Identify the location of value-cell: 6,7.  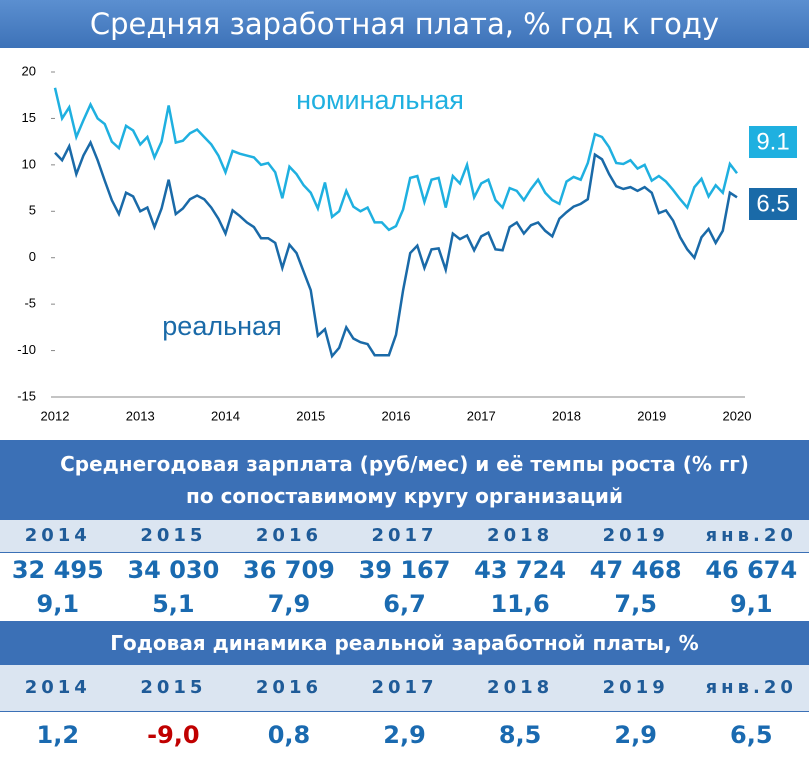
(404, 604).